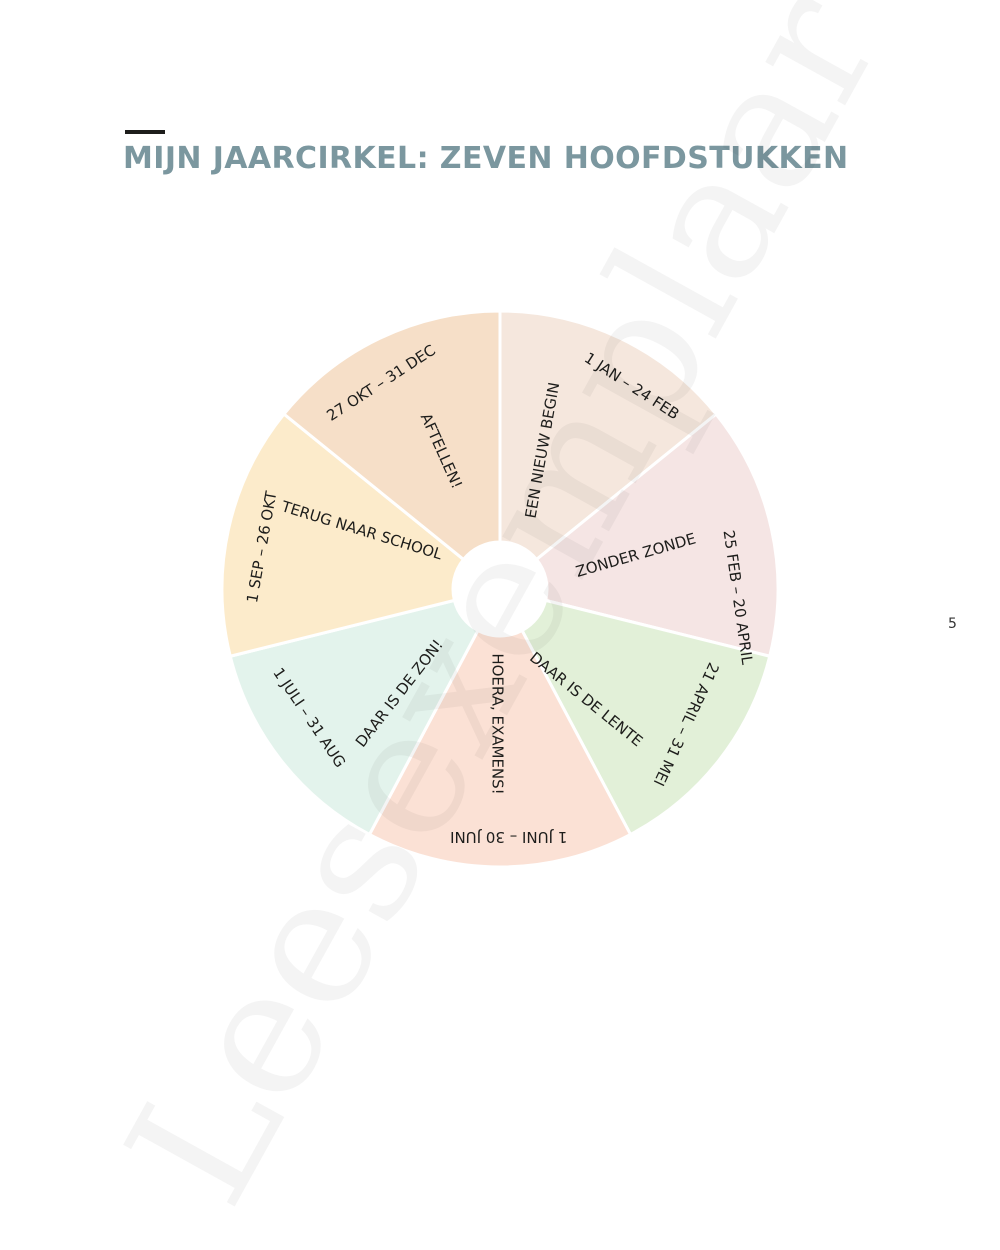 Image resolution: width=1000 pixels, height=1250 pixels. What do you see at coordinates (498, 723) in the screenshot?
I see `segment-chapter-label: HOERA, EXAMENS!` at bounding box center [498, 723].